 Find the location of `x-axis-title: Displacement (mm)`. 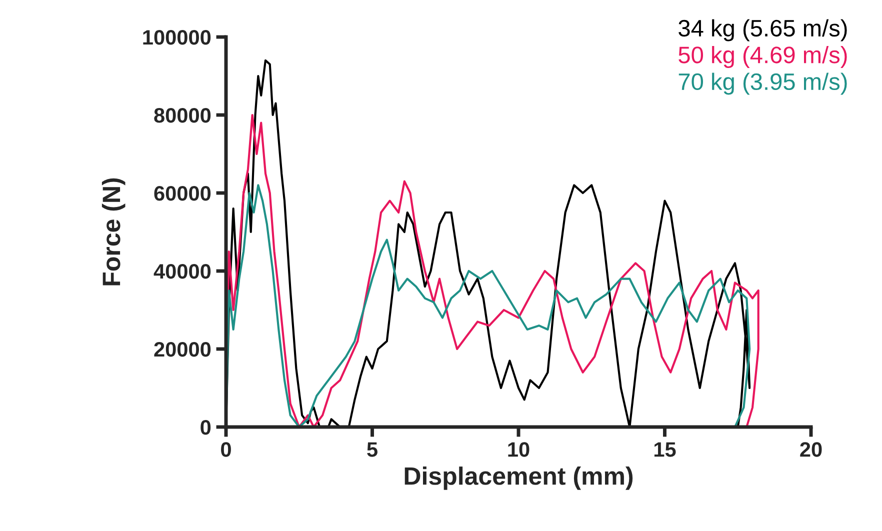

x-axis-title: Displacement (mm) is located at coordinates (518, 478).